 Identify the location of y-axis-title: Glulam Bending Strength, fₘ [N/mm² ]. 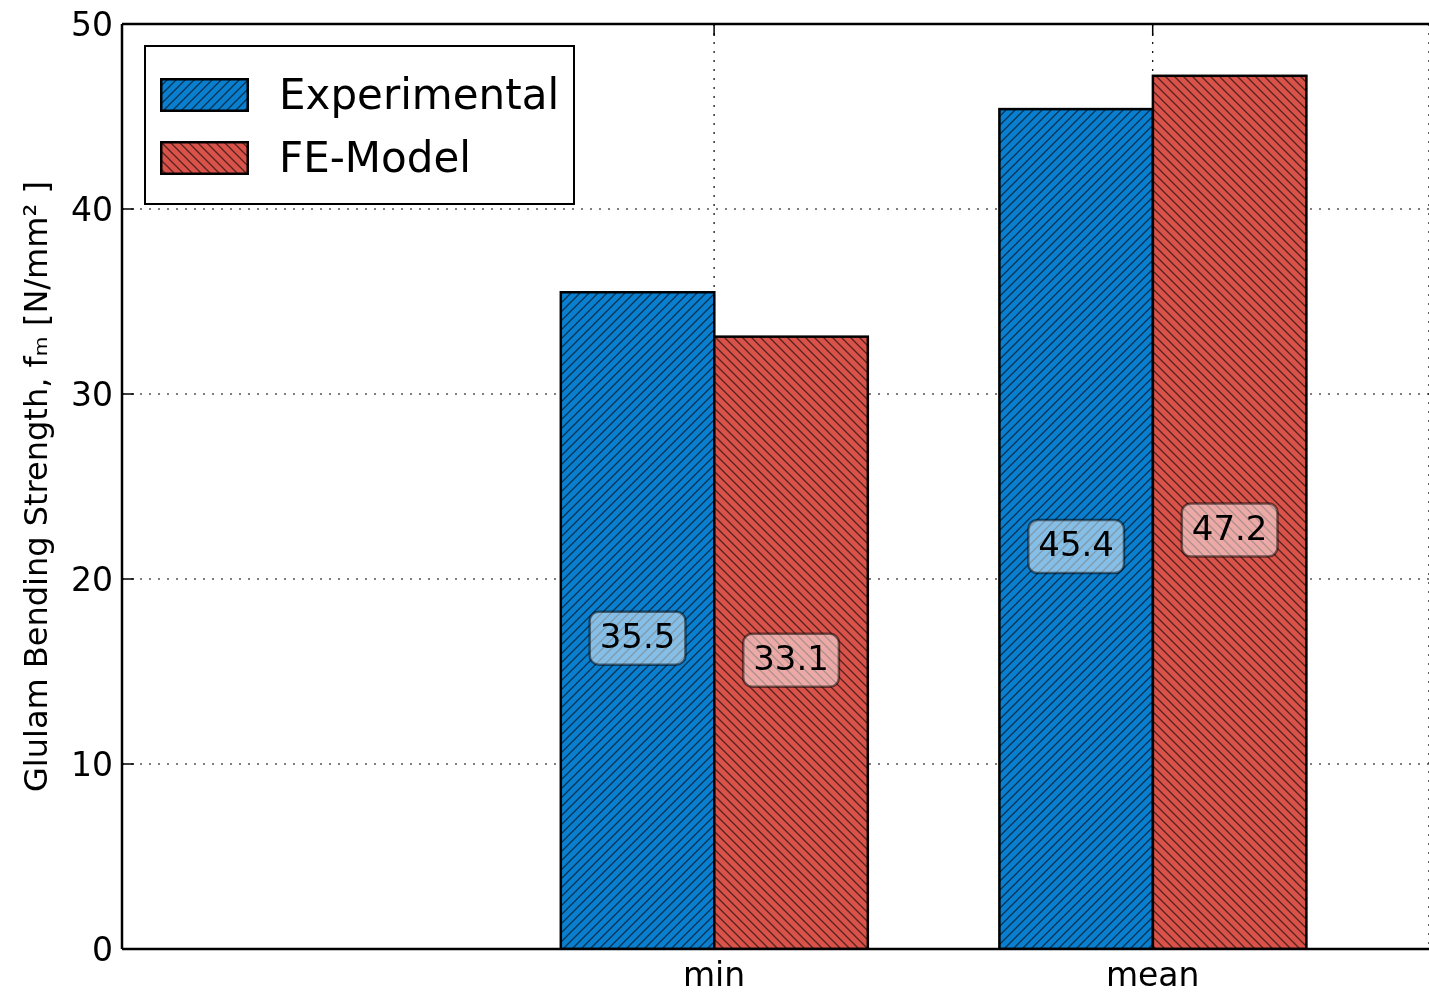
(36, 486).